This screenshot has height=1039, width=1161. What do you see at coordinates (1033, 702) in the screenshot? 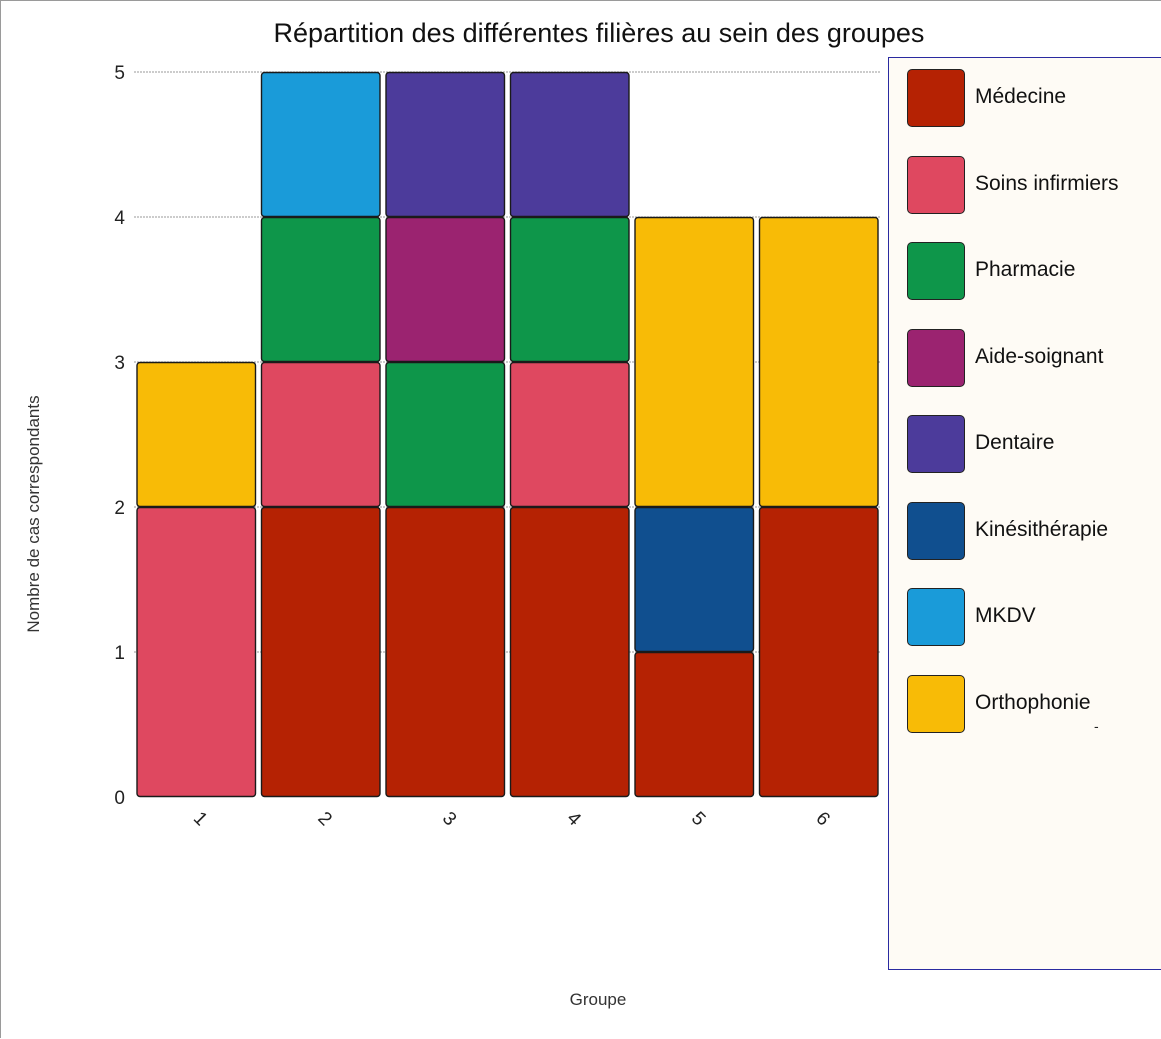
I see `legend-label: Orthophonie` at bounding box center [1033, 702].